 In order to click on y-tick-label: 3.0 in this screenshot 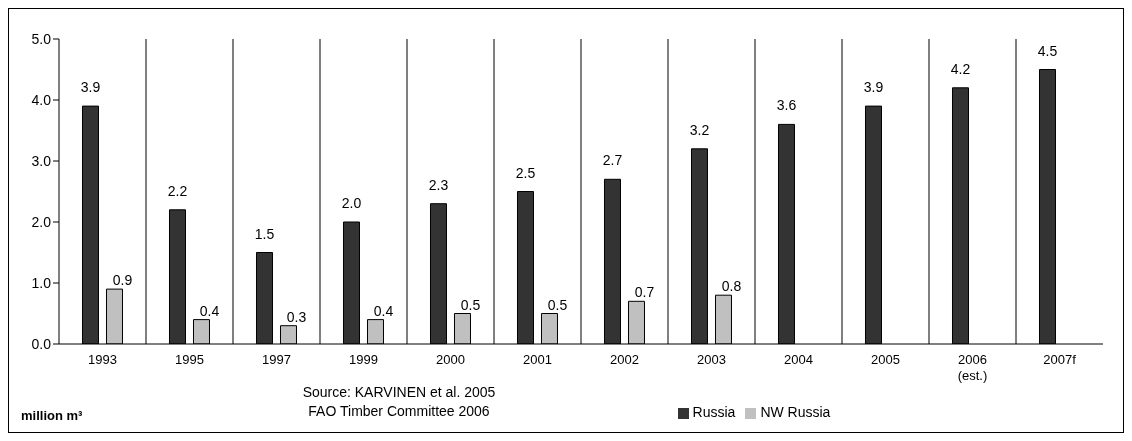, I will do `click(41, 160)`.